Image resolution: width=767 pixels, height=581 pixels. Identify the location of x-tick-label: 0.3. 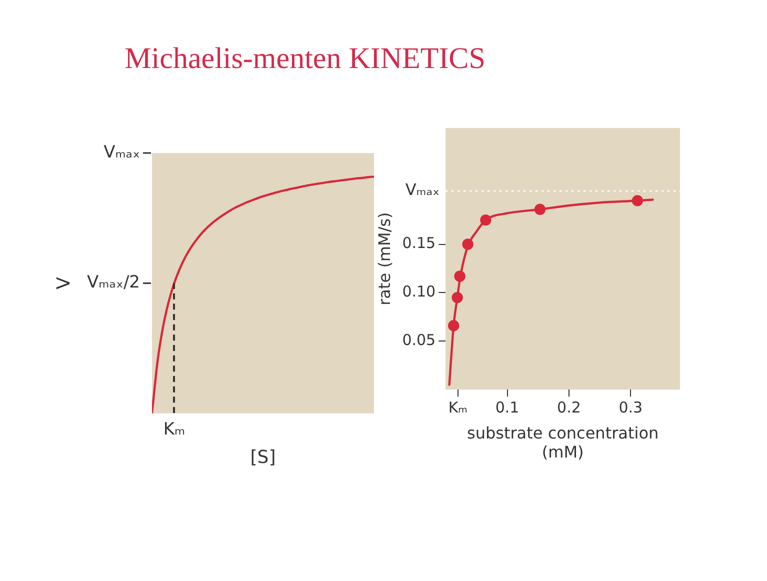
(630, 407).